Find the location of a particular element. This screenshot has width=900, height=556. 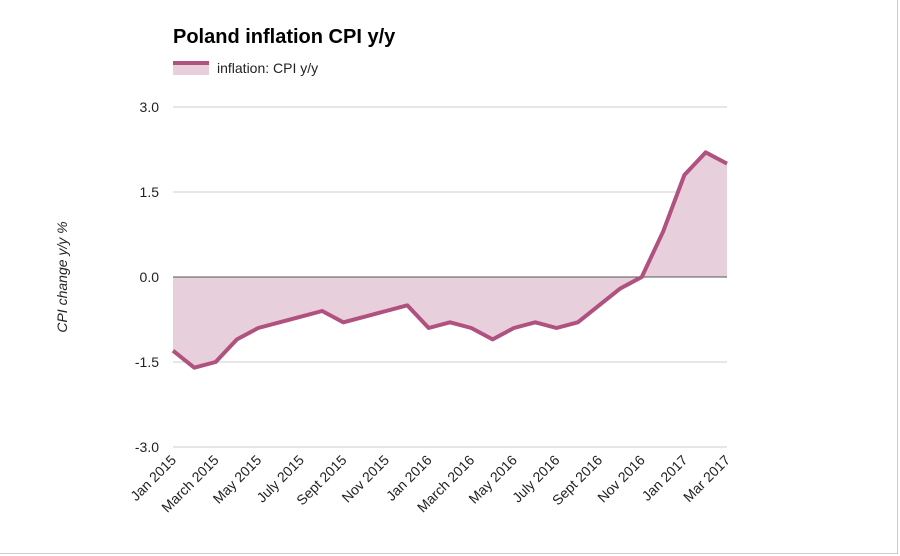

legend-swatch is located at coordinates (191, 68).